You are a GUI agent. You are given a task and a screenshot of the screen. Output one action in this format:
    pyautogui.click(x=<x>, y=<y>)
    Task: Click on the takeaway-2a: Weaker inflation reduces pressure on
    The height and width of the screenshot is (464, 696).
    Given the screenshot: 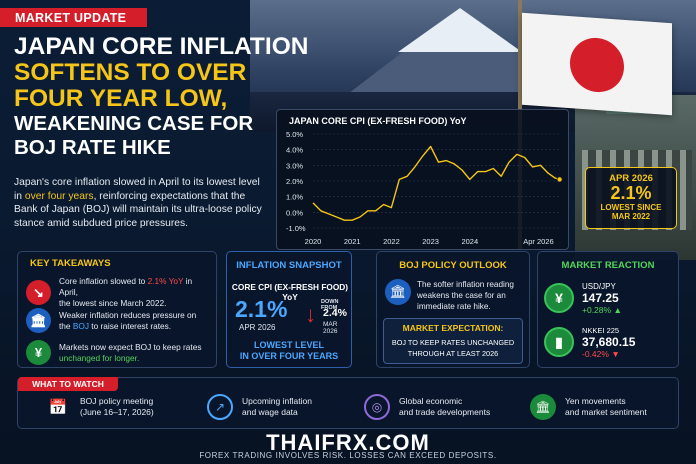 What is the action you would take?
    pyautogui.click(x=128, y=314)
    